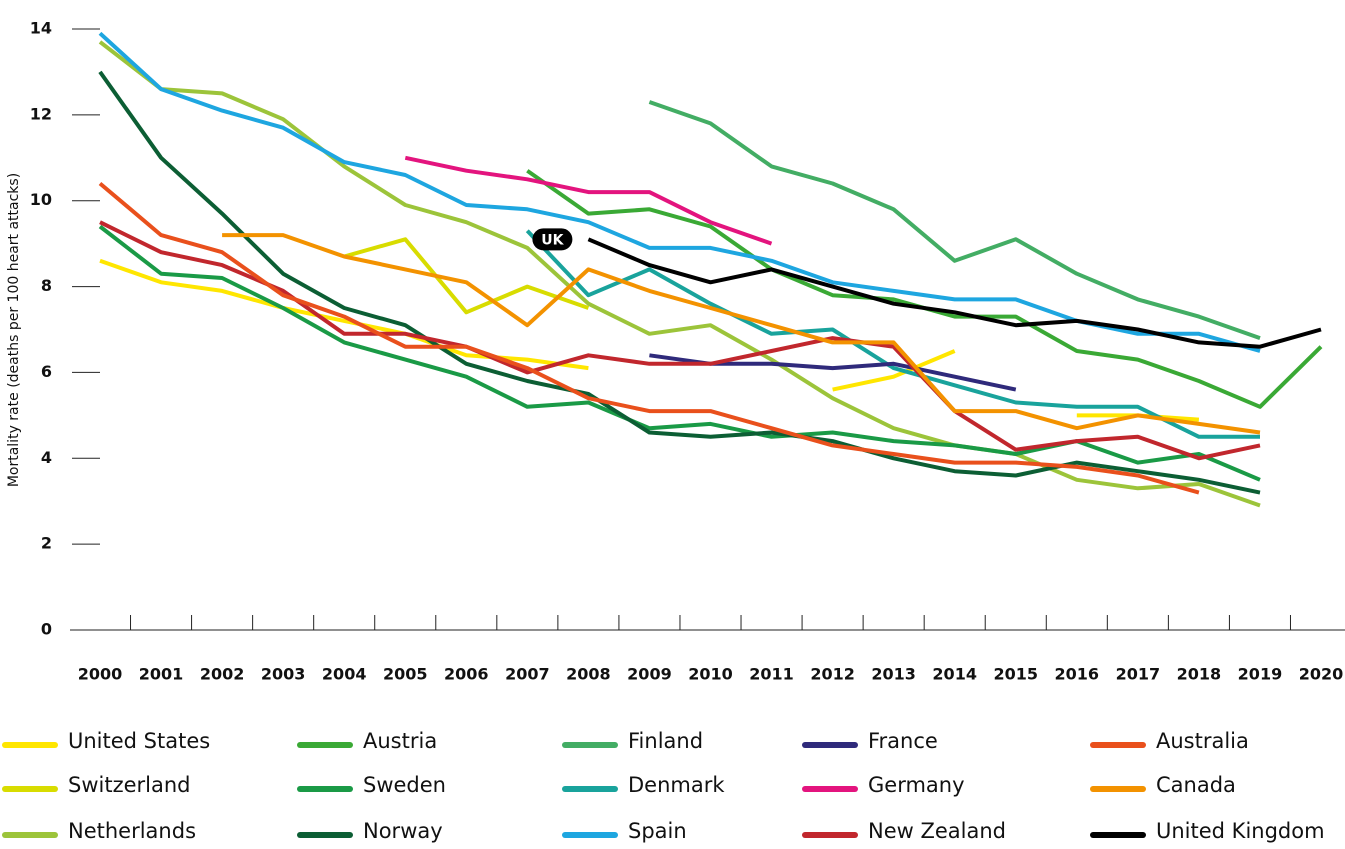 The height and width of the screenshot is (849, 1345). Describe the element at coordinates (665, 741) in the screenshot. I see `legend-label: Finland` at that location.